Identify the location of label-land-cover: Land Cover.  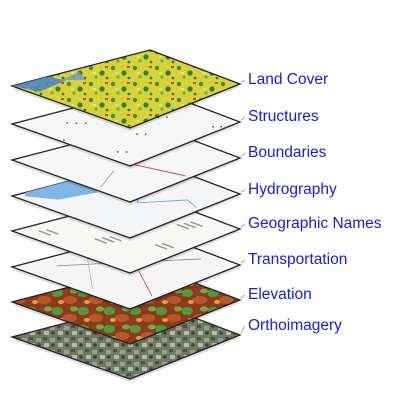
(288, 79).